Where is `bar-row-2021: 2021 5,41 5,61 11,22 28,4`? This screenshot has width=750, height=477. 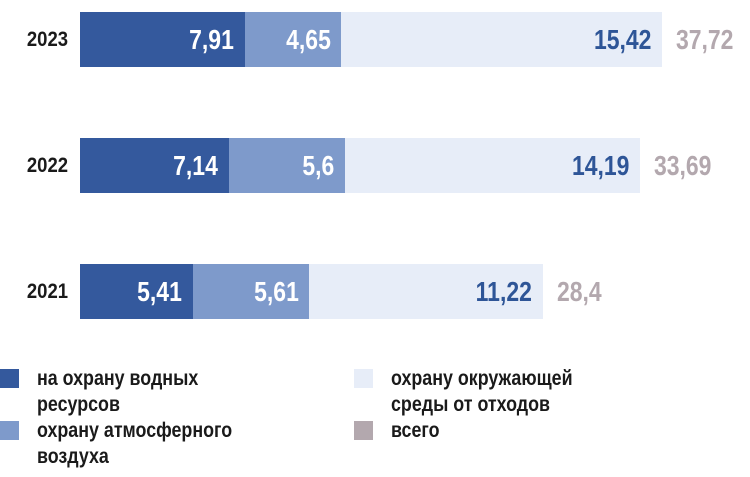 bar-row-2021: 2021 5,41 5,61 11,22 28,4 is located at coordinates (375, 291).